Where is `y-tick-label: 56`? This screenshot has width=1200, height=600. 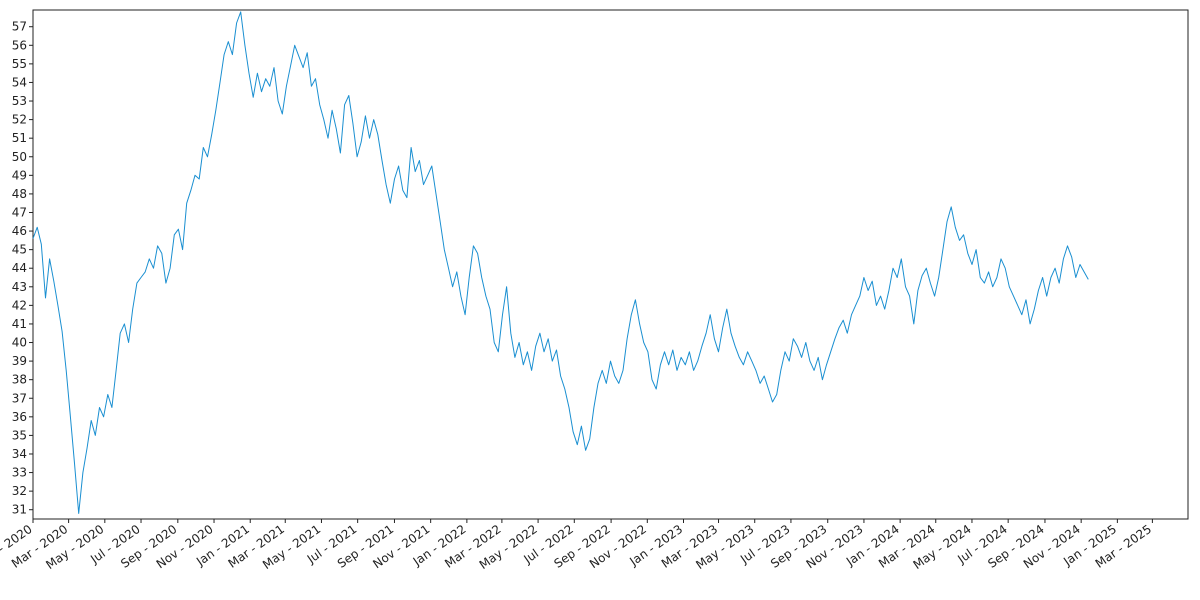 y-tick-label: 56 is located at coordinates (19, 45).